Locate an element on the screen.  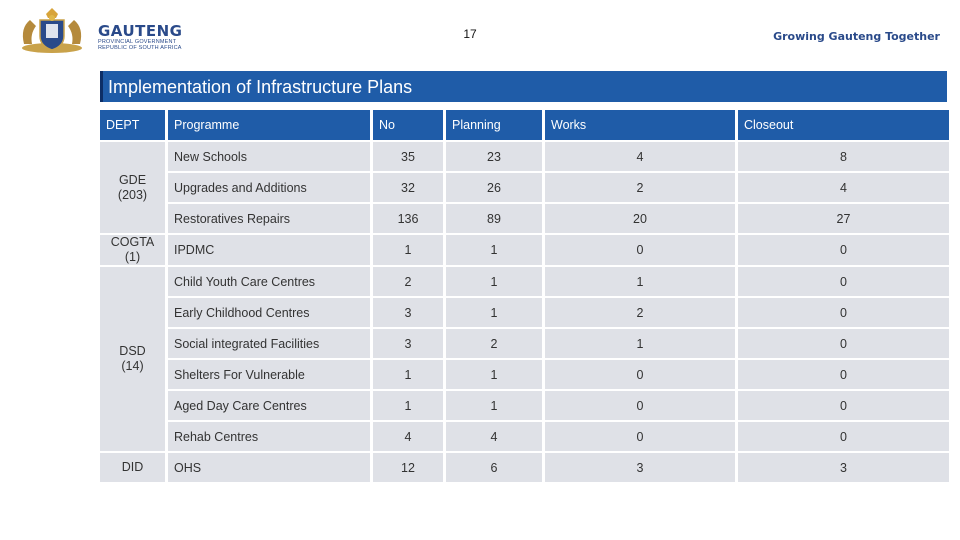
programme-cell: Social integrated Facilities is located at coordinates (269, 343).